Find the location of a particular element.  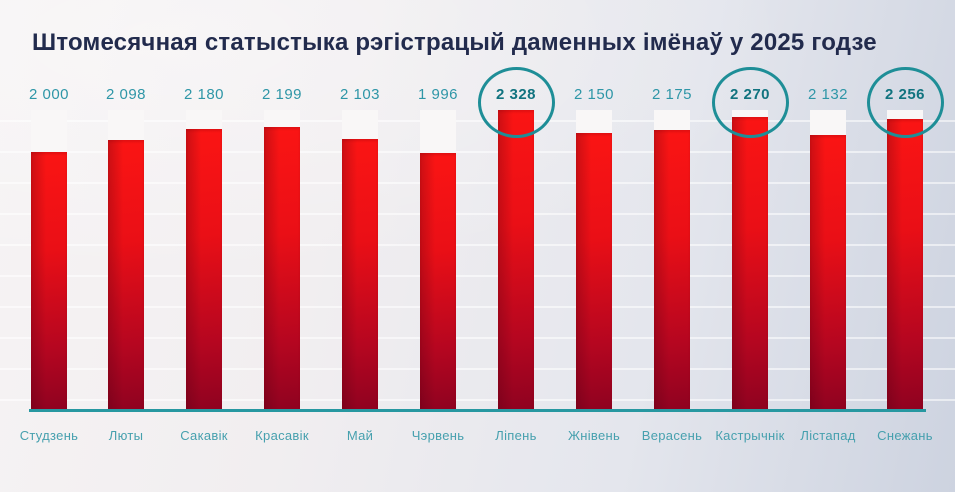

month-label: Лістапад is located at coordinates (828, 435).